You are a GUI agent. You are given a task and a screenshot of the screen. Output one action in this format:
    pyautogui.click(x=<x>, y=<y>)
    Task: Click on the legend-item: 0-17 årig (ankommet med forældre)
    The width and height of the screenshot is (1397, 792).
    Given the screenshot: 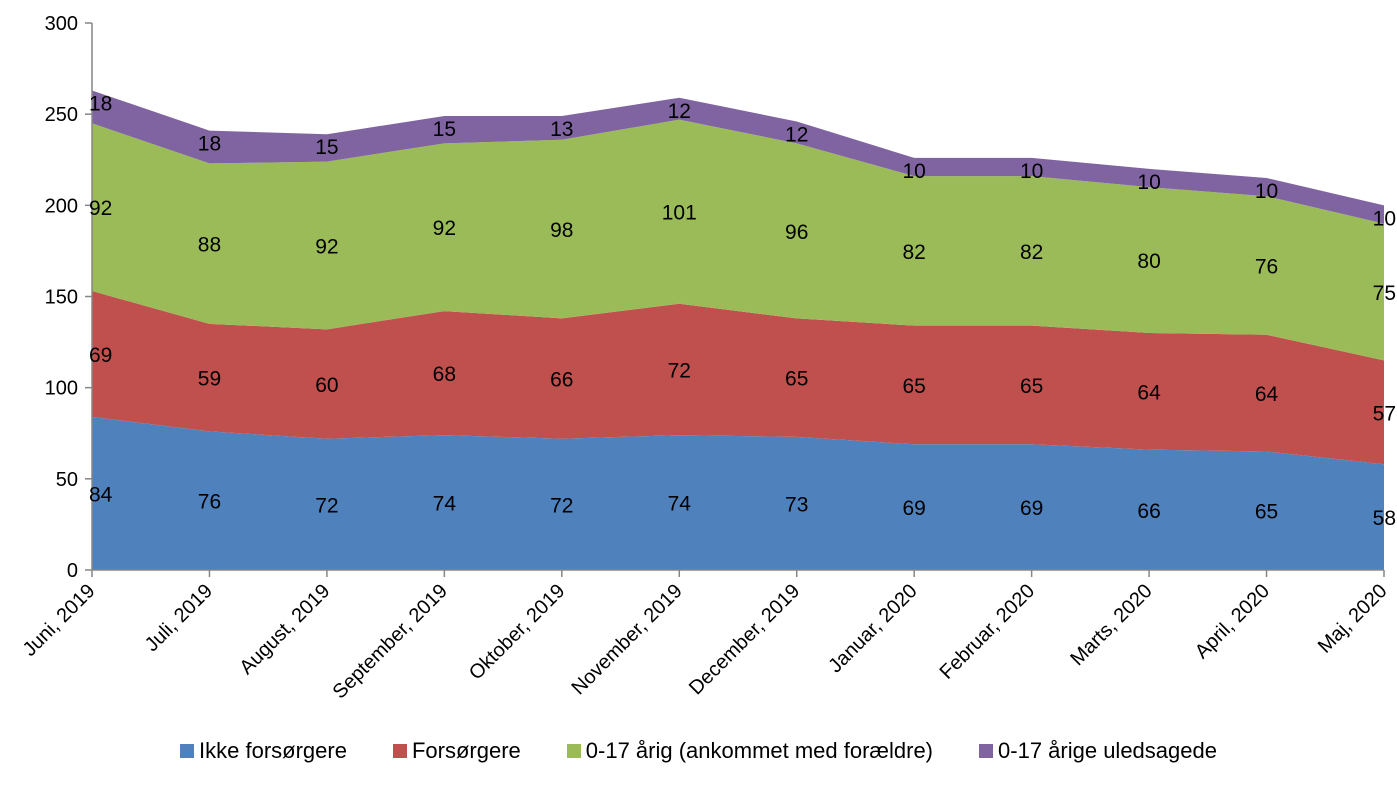 What is the action you would take?
    pyautogui.click(x=750, y=751)
    